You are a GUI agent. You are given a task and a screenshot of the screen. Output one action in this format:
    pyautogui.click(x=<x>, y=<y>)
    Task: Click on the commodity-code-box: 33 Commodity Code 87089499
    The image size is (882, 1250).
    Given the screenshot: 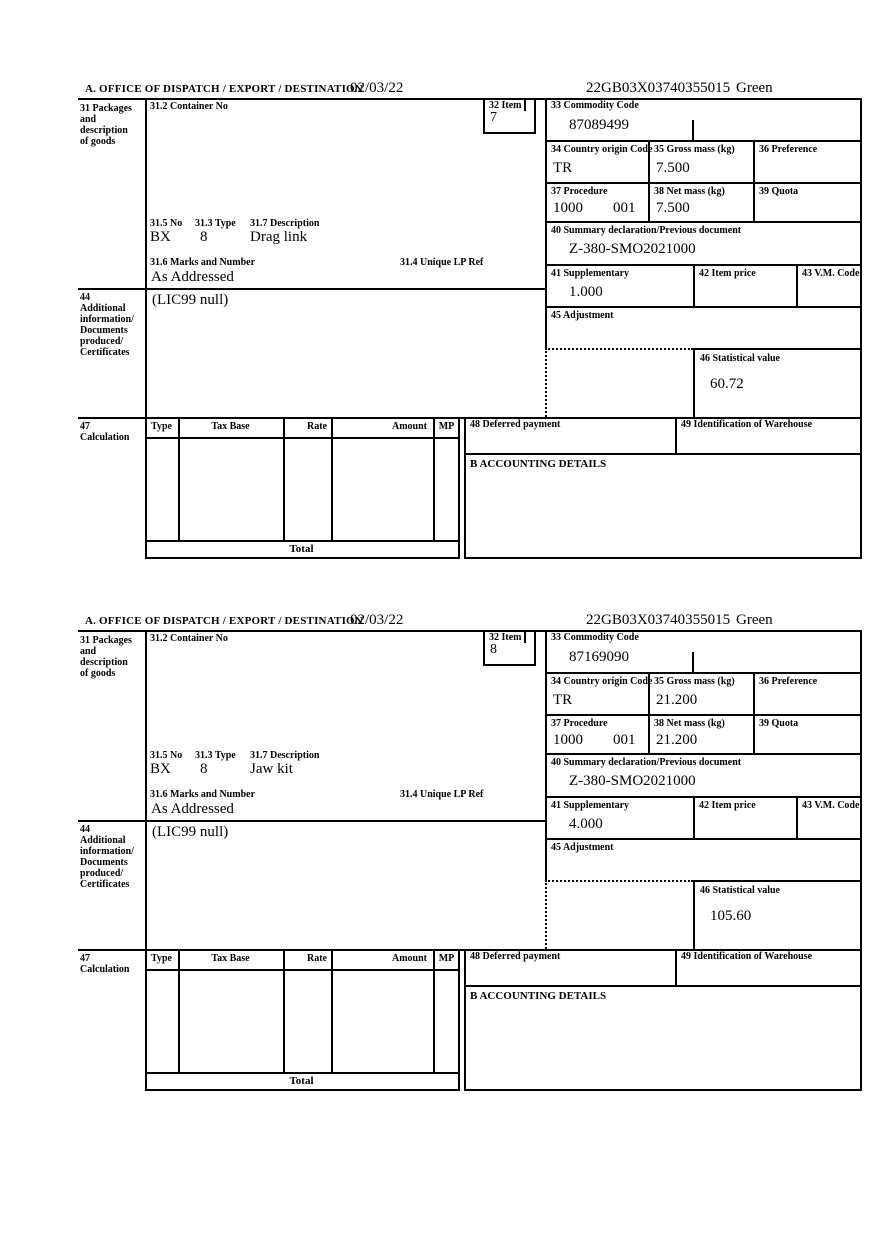 What is the action you would take?
    pyautogui.click(x=703, y=120)
    